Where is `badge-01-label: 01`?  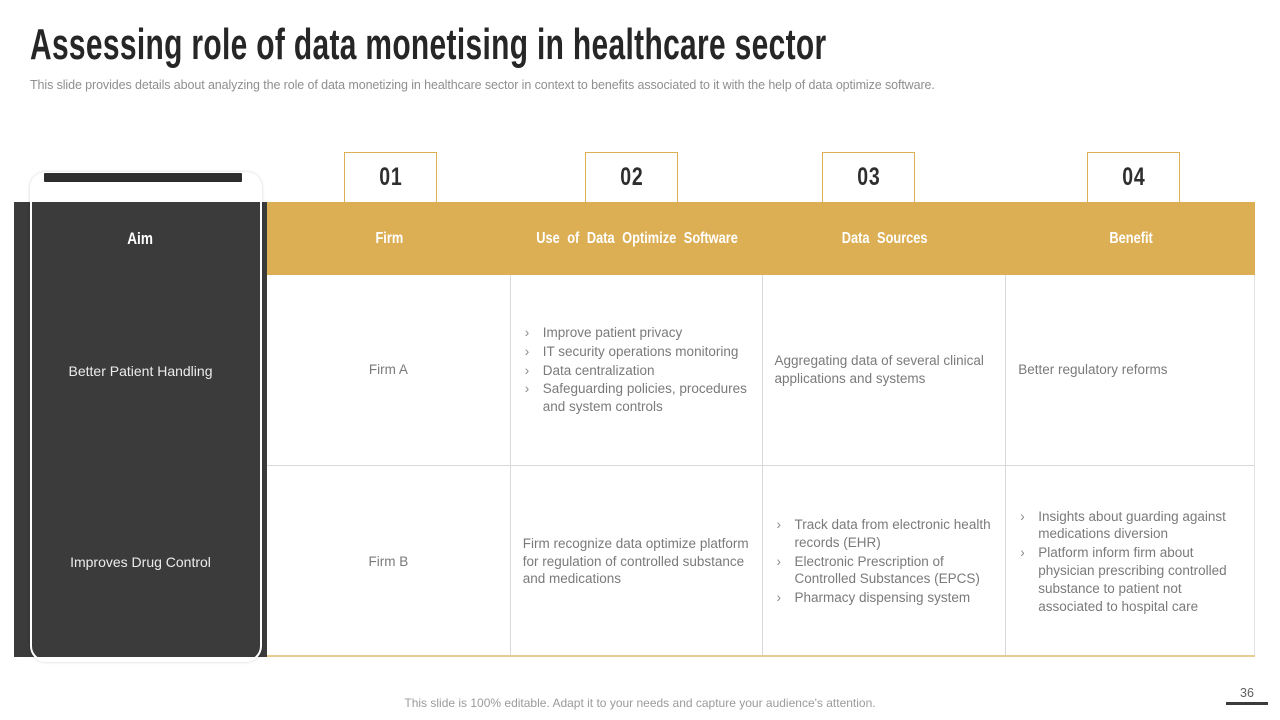
badge-01-label: 01 is located at coordinates (390, 177).